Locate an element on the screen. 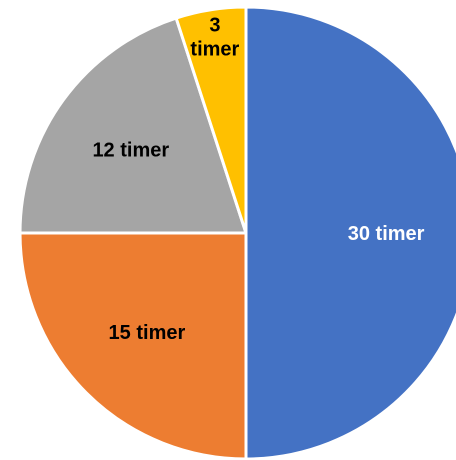  pie-label-2: 15 timer is located at coordinates (147, 333).